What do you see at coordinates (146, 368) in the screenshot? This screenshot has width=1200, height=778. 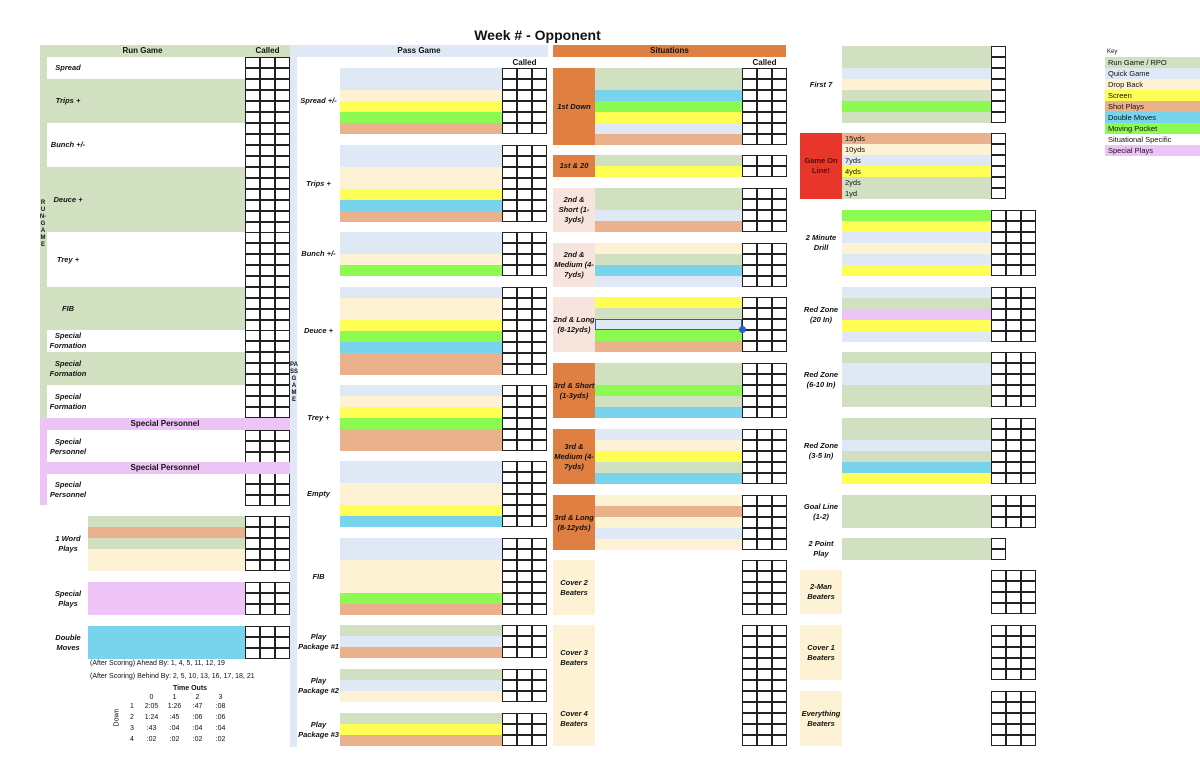 I see `run-play-slot` at bounding box center [146, 368].